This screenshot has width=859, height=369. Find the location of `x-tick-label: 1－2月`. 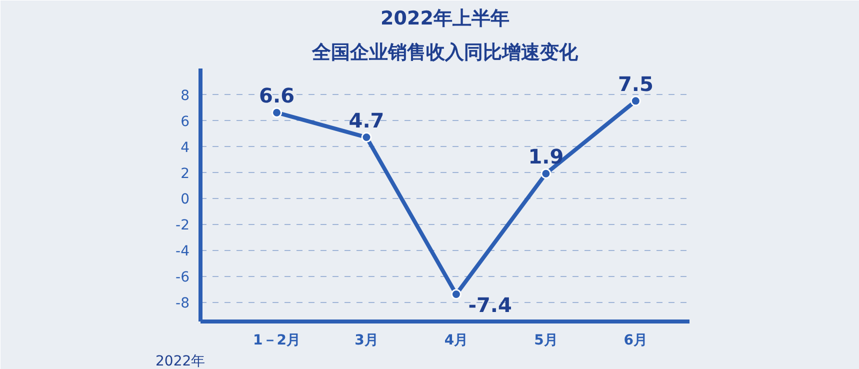

x-tick-label: 1－2月 is located at coordinates (277, 340).